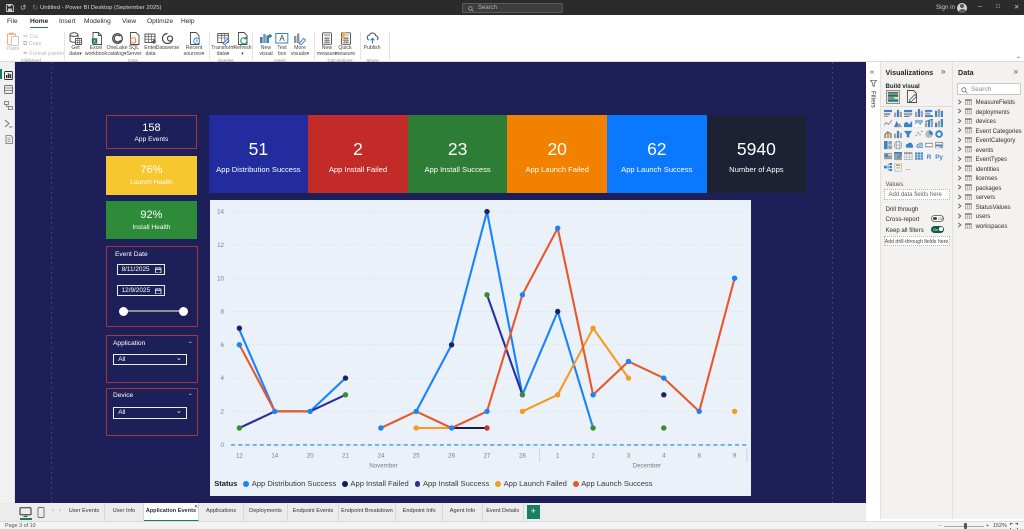 The image size is (1024, 529). Describe the element at coordinates (558, 456) in the screenshot. I see `svg-text: 1` at that location.